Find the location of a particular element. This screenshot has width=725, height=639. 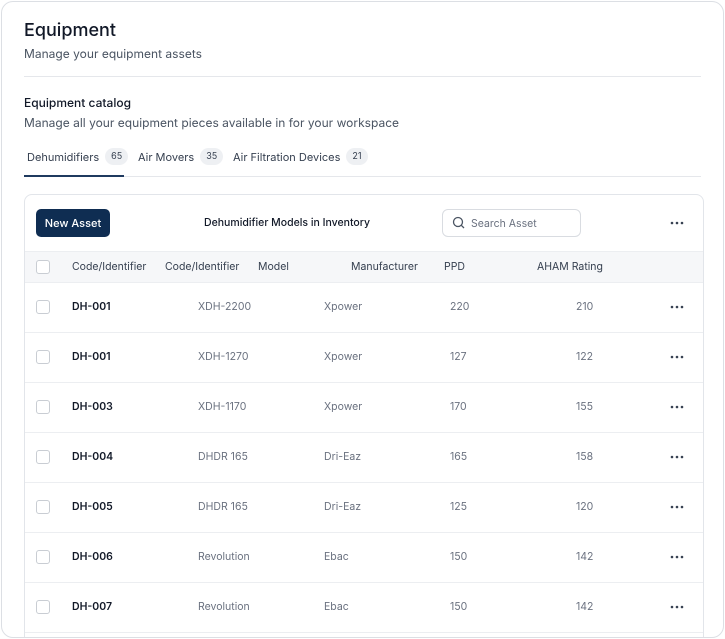

table-row: DH-004 DHDR 165 Dri-Eaz 165 158 is located at coordinates (364, 457).